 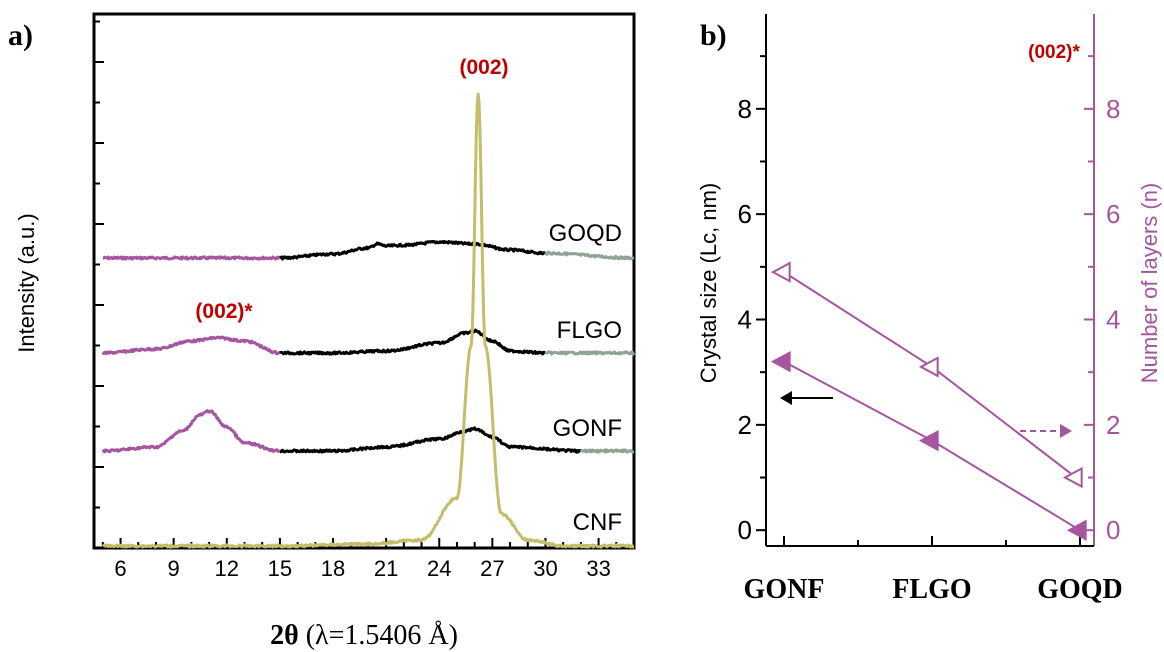 I want to click on annotation-002: (002), so click(x=483, y=67).